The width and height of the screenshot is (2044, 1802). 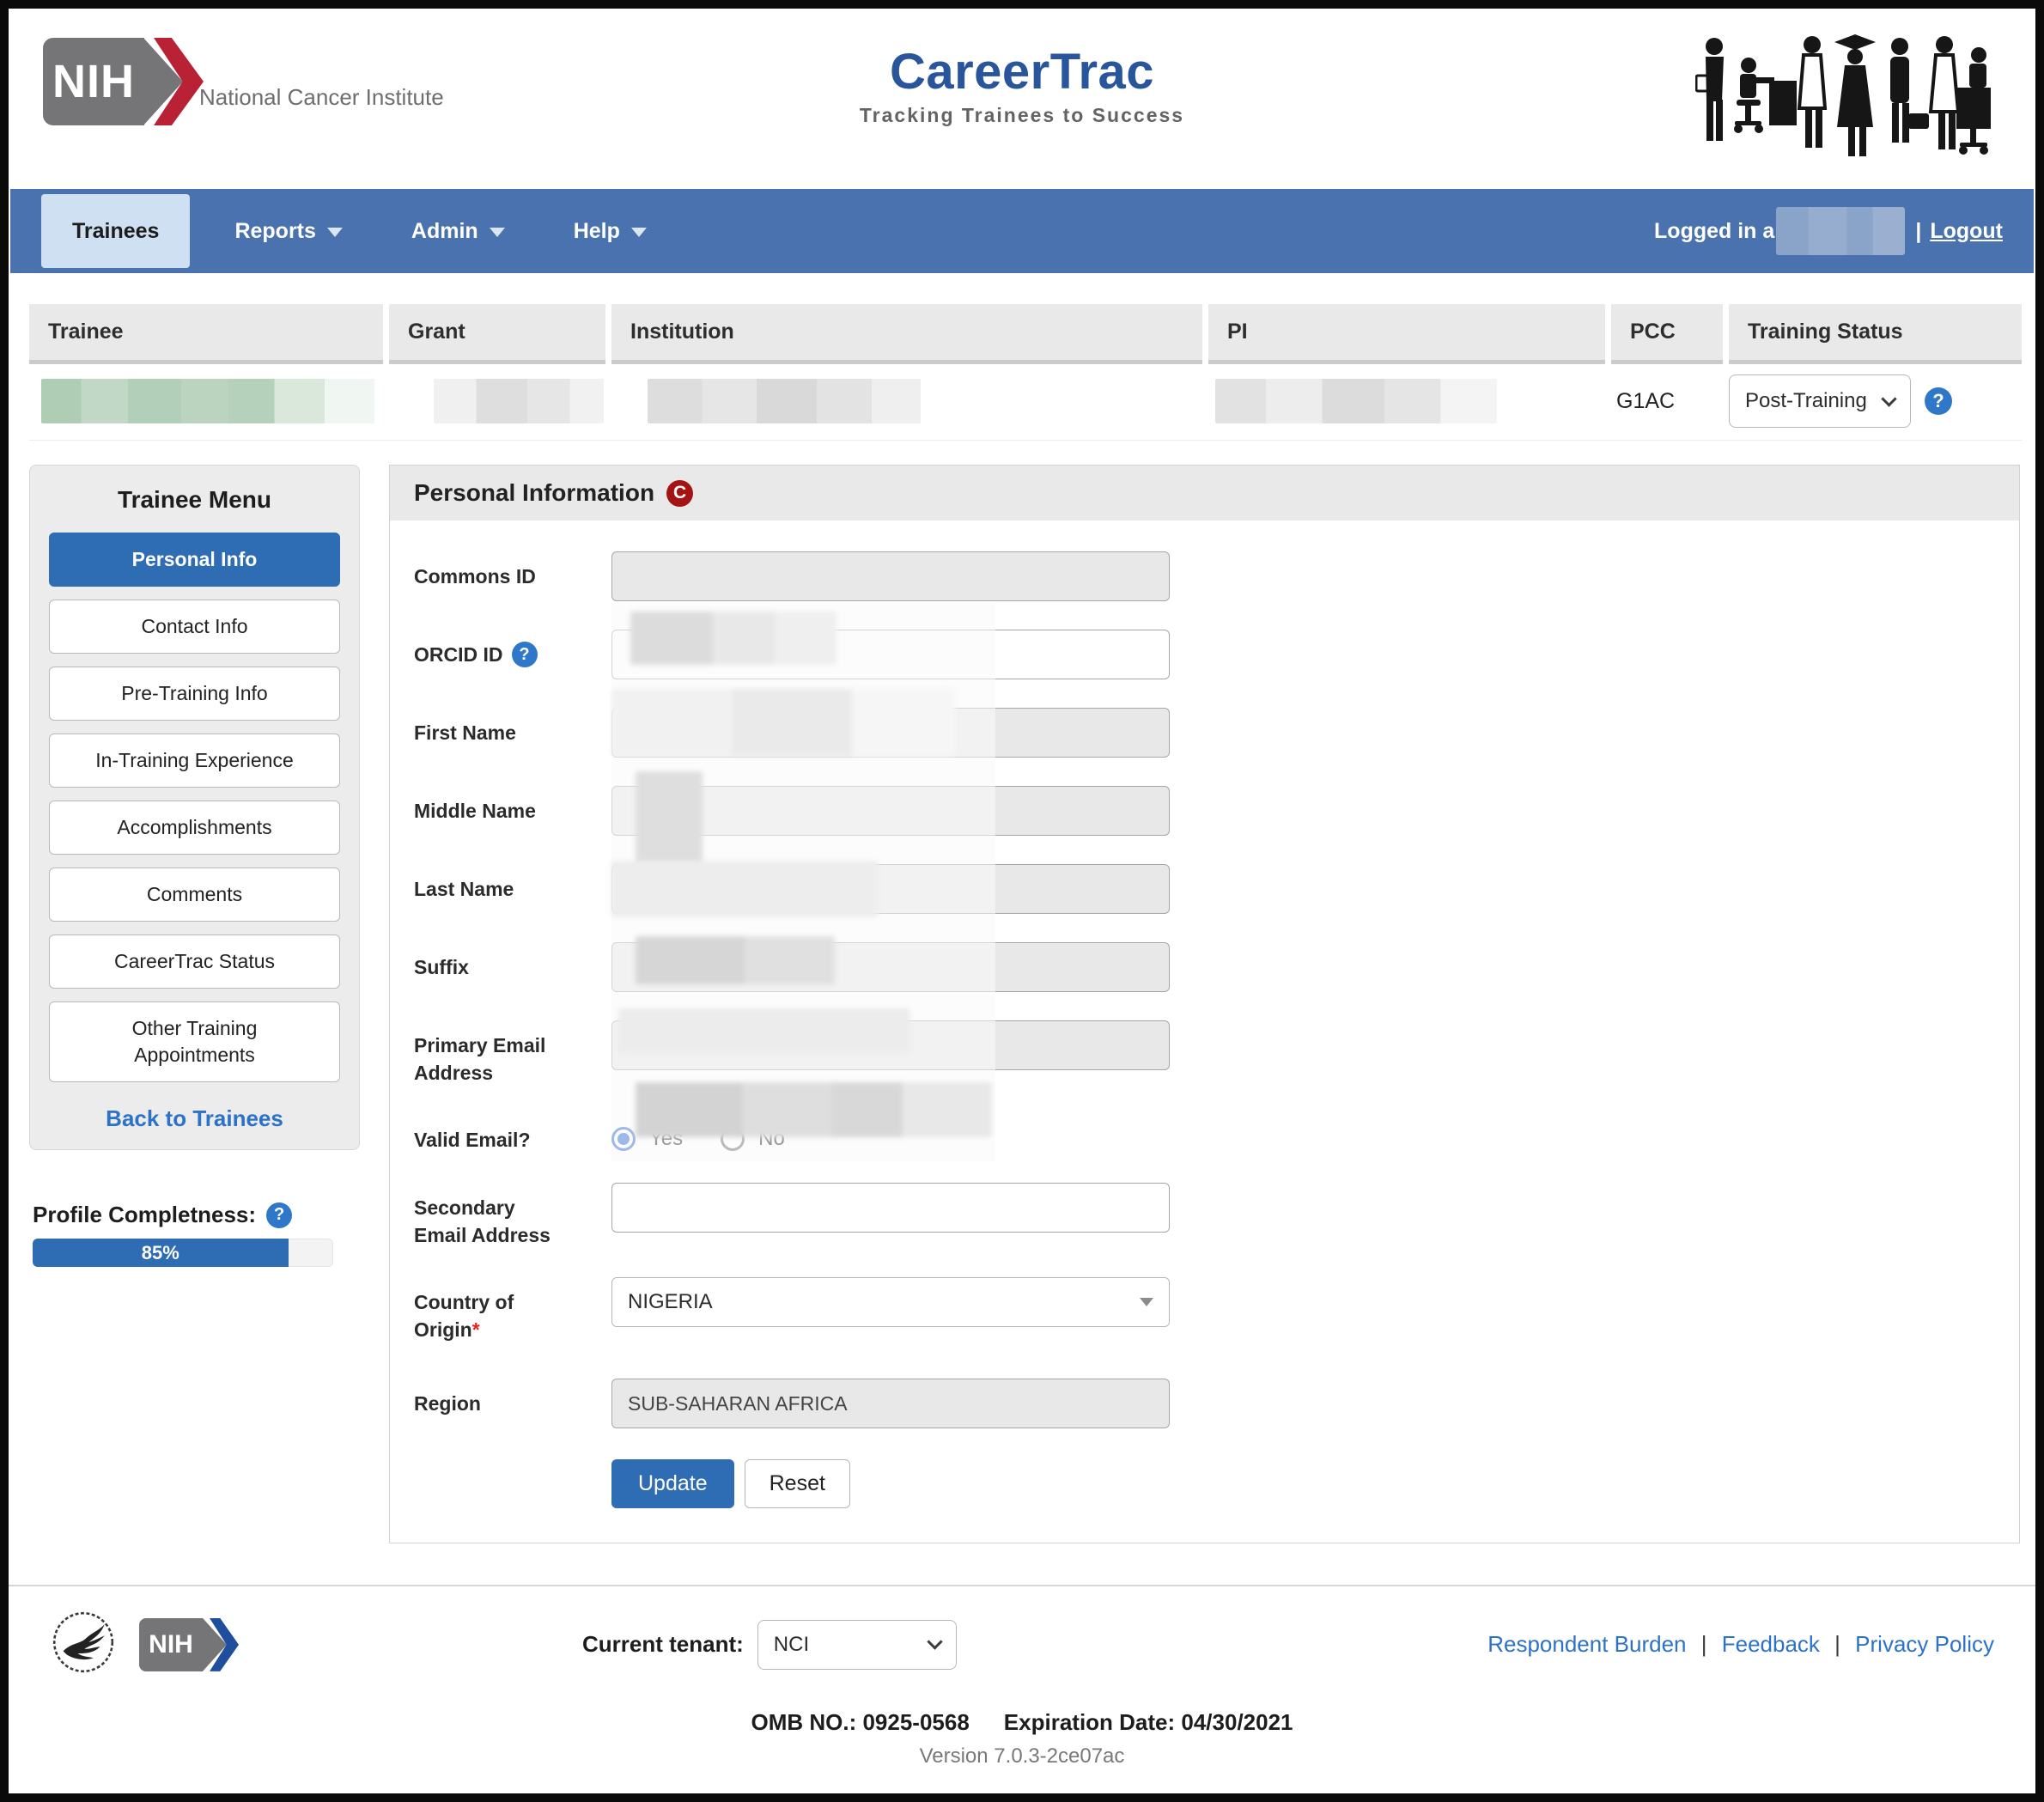 What do you see at coordinates (890, 654) in the screenshot?
I see `orcid-input` at bounding box center [890, 654].